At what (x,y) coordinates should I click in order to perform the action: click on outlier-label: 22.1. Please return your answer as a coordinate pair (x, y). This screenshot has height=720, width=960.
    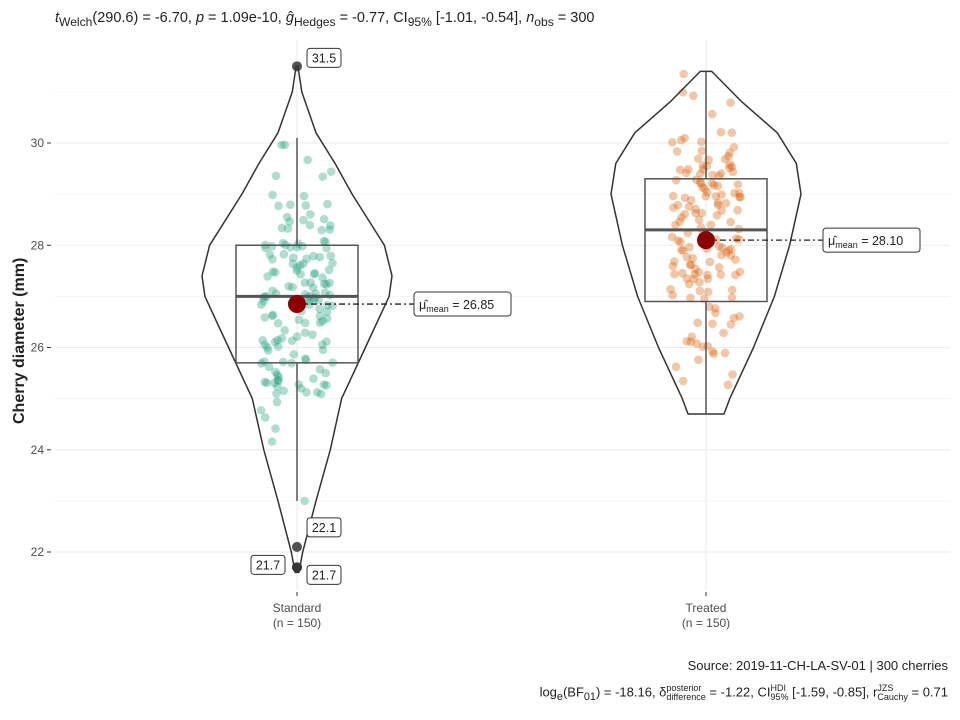
    Looking at the image, I should click on (324, 528).